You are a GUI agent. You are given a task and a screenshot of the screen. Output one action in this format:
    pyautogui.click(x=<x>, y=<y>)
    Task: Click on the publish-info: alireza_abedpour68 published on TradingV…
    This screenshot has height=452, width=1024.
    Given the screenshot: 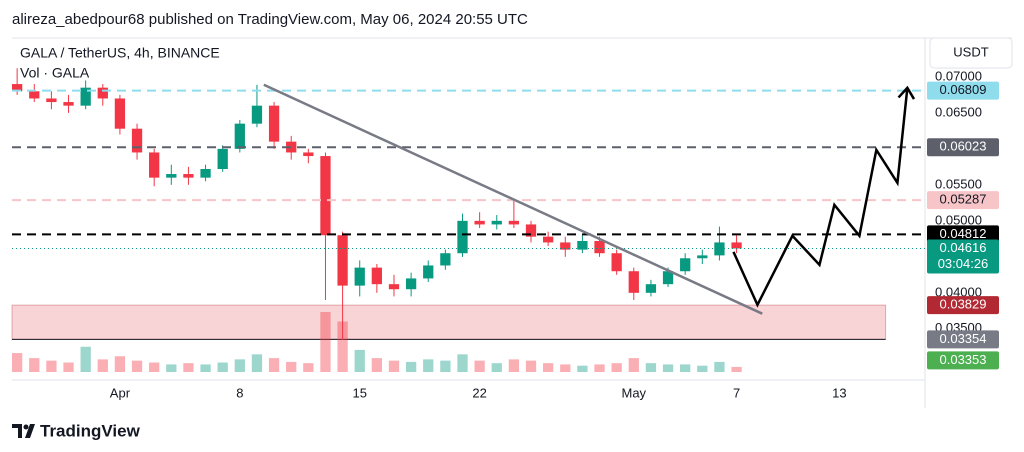 What is the action you would take?
    pyautogui.click(x=270, y=19)
    